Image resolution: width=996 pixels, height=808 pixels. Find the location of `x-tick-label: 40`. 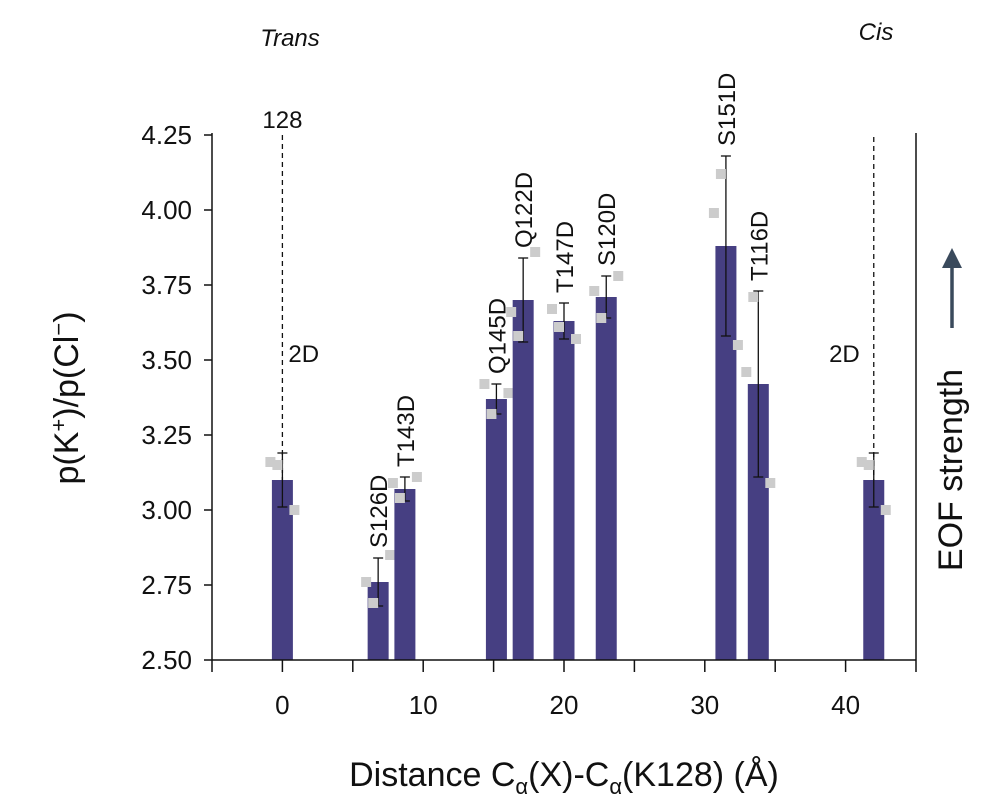

x-tick-label: 40 is located at coordinates (845, 705).